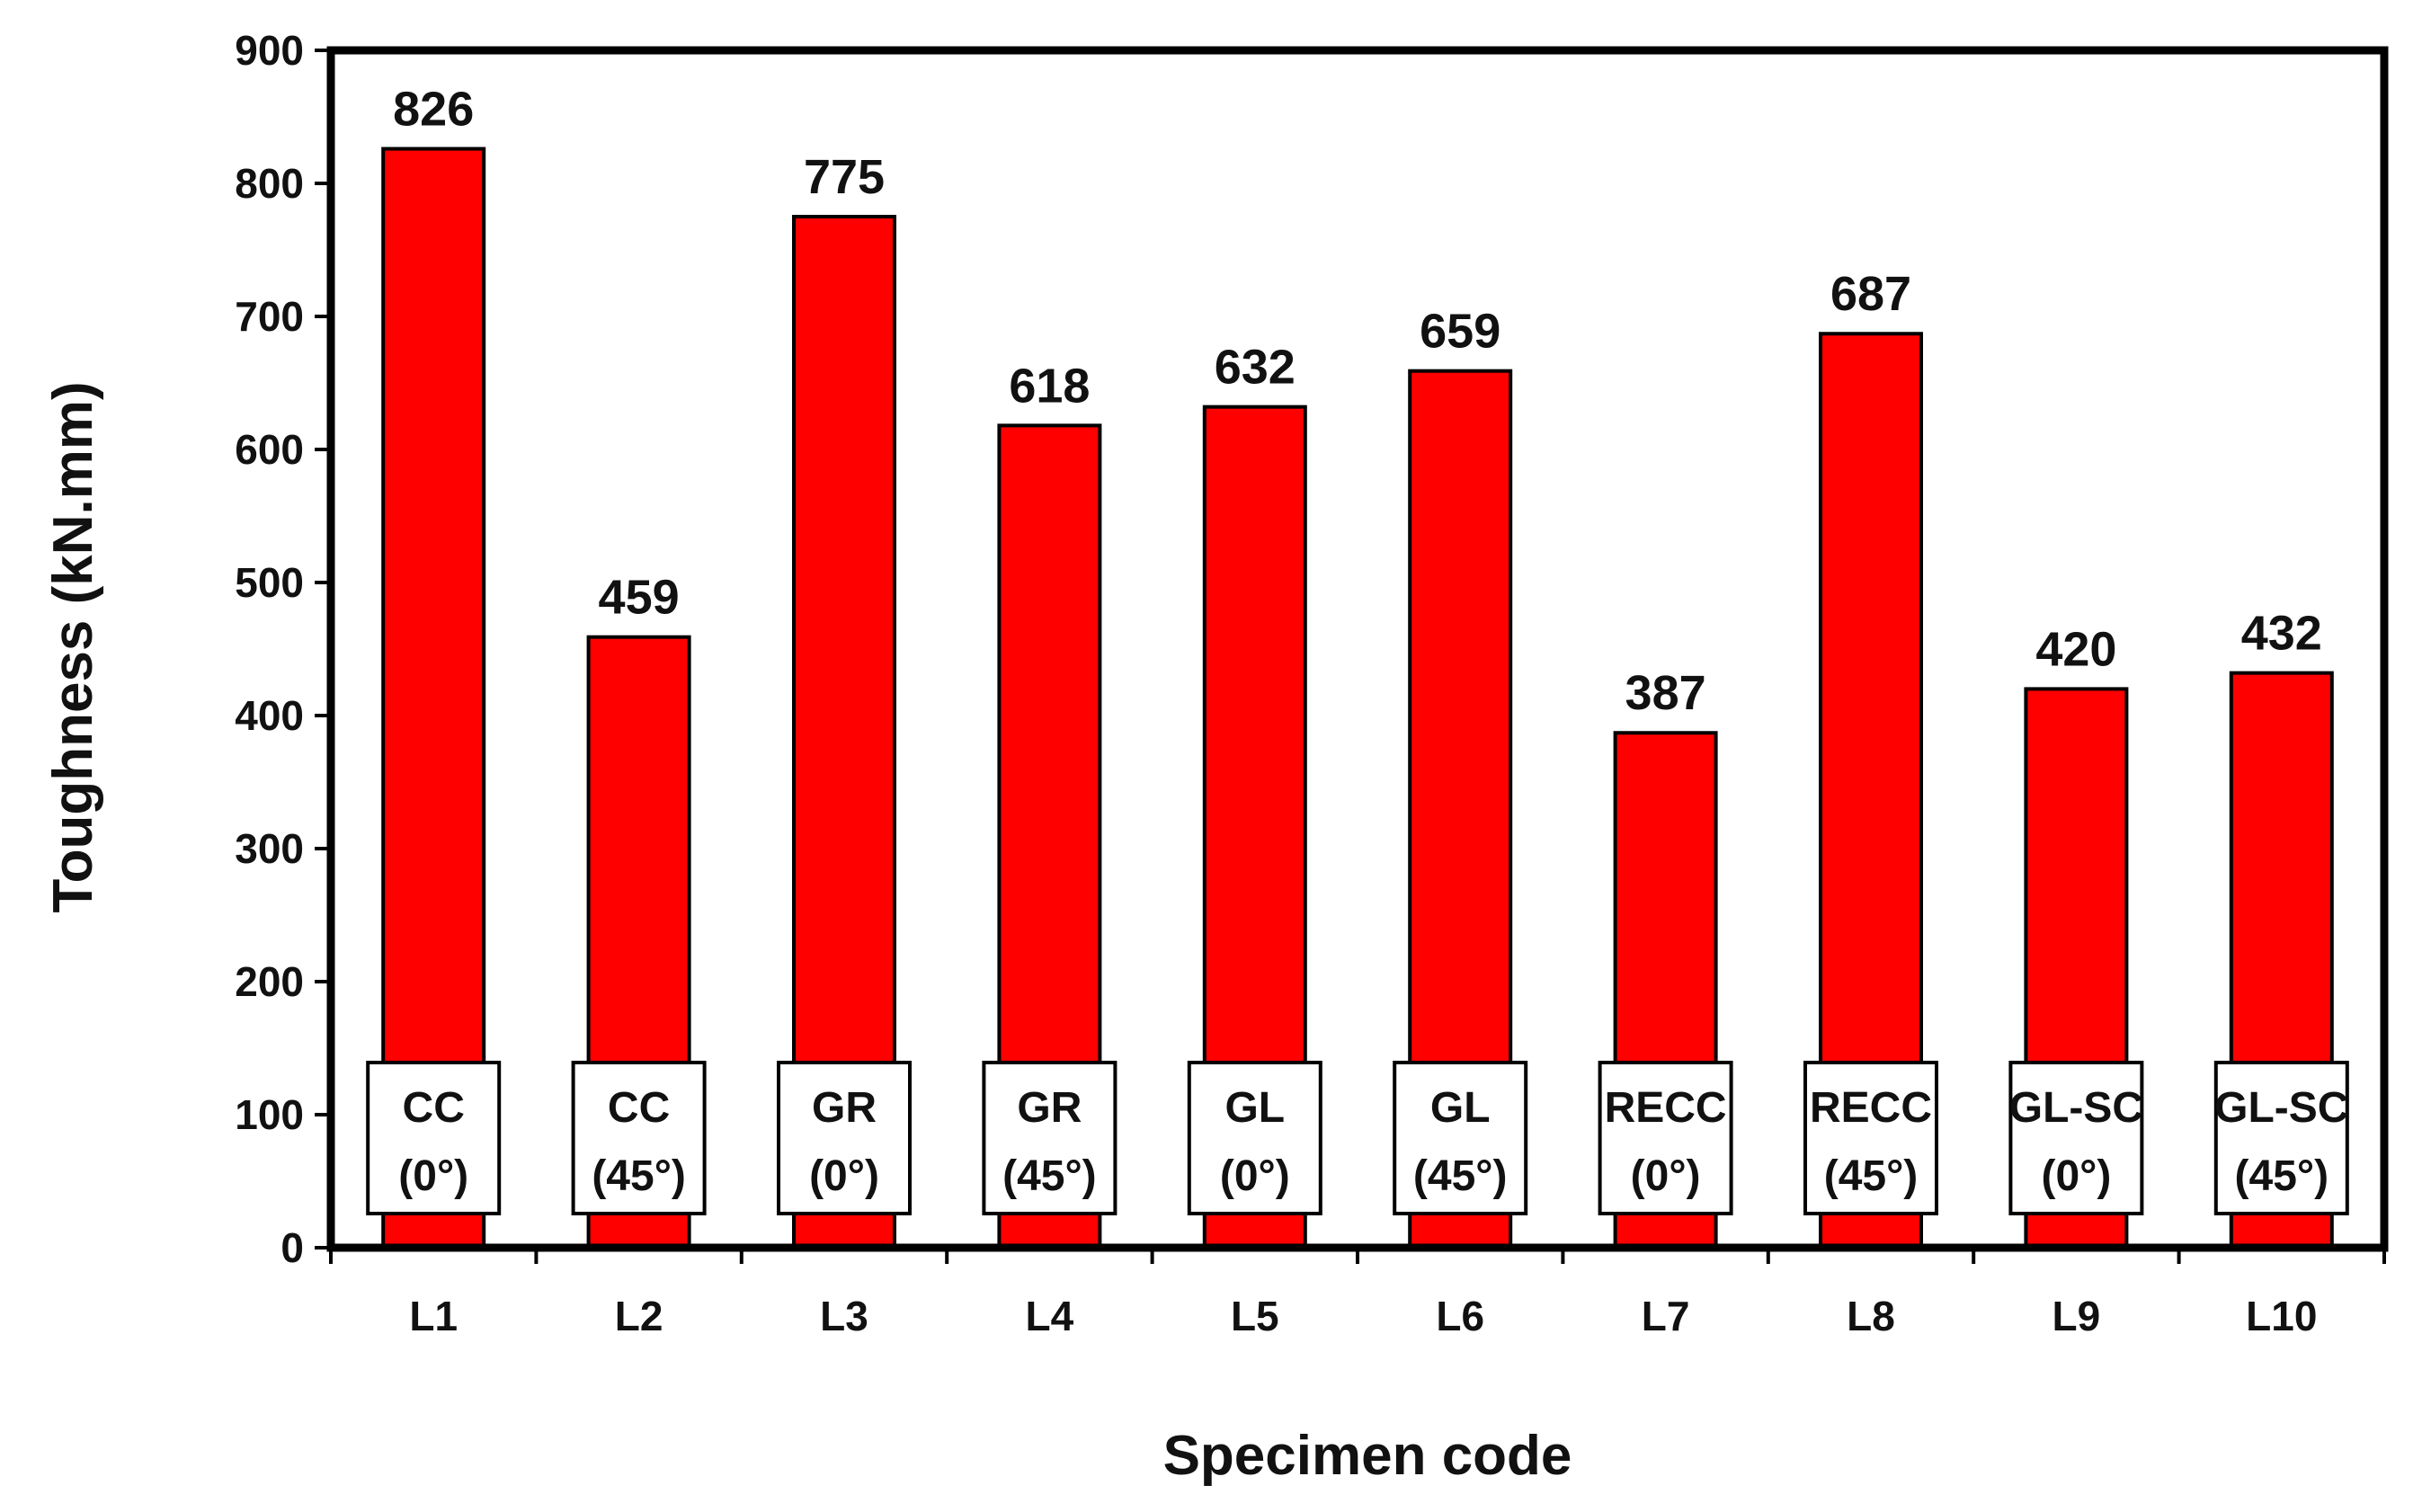 The height and width of the screenshot is (1512, 2422). I want to click on bar-value-label: 775, so click(844, 177).